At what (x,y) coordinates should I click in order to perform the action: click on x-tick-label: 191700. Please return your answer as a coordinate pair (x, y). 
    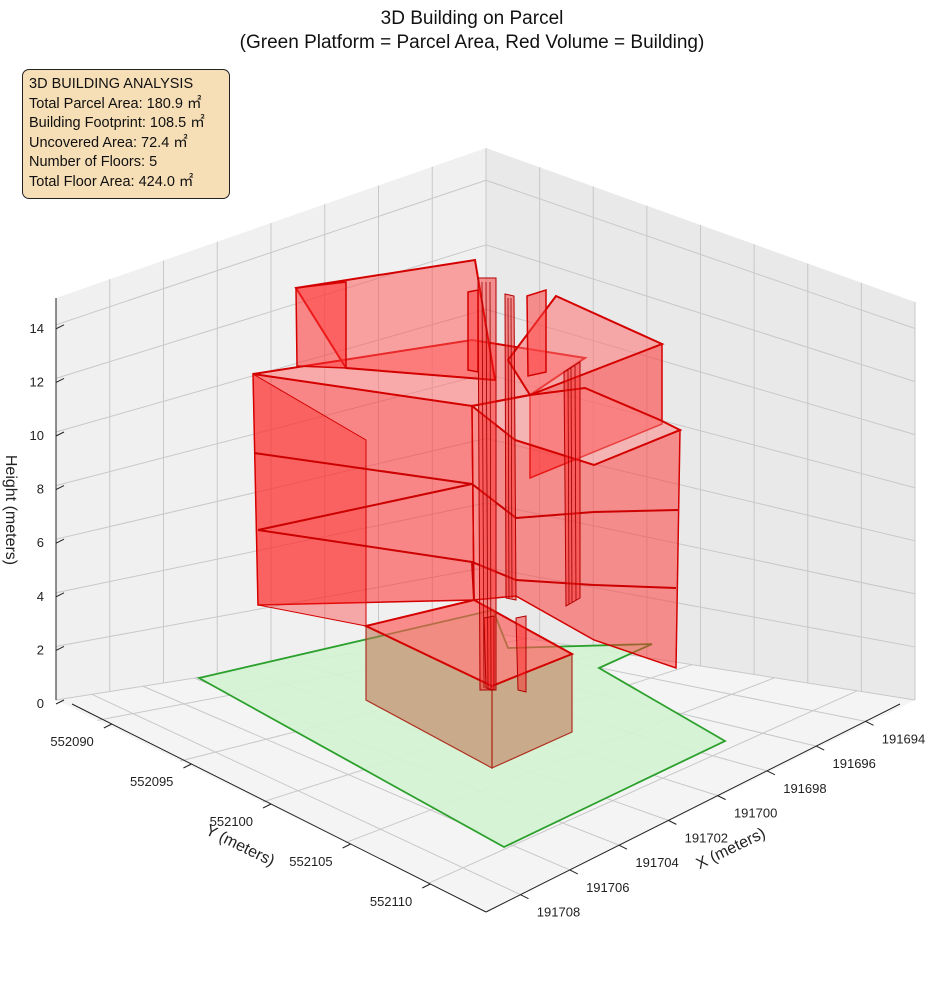
    Looking at the image, I should click on (755, 813).